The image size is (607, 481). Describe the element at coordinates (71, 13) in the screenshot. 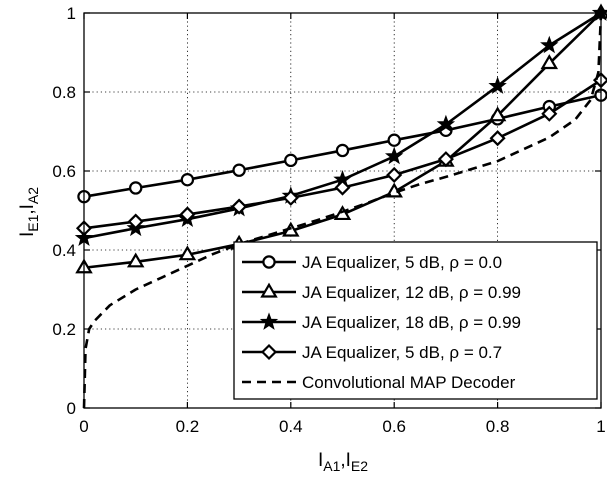

I see `y-tick-label: 1` at that location.